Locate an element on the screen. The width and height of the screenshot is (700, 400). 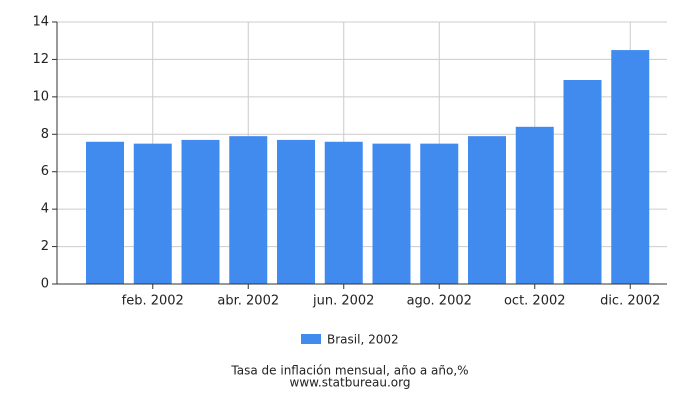
y-tick-label: 10 is located at coordinates (40, 96).